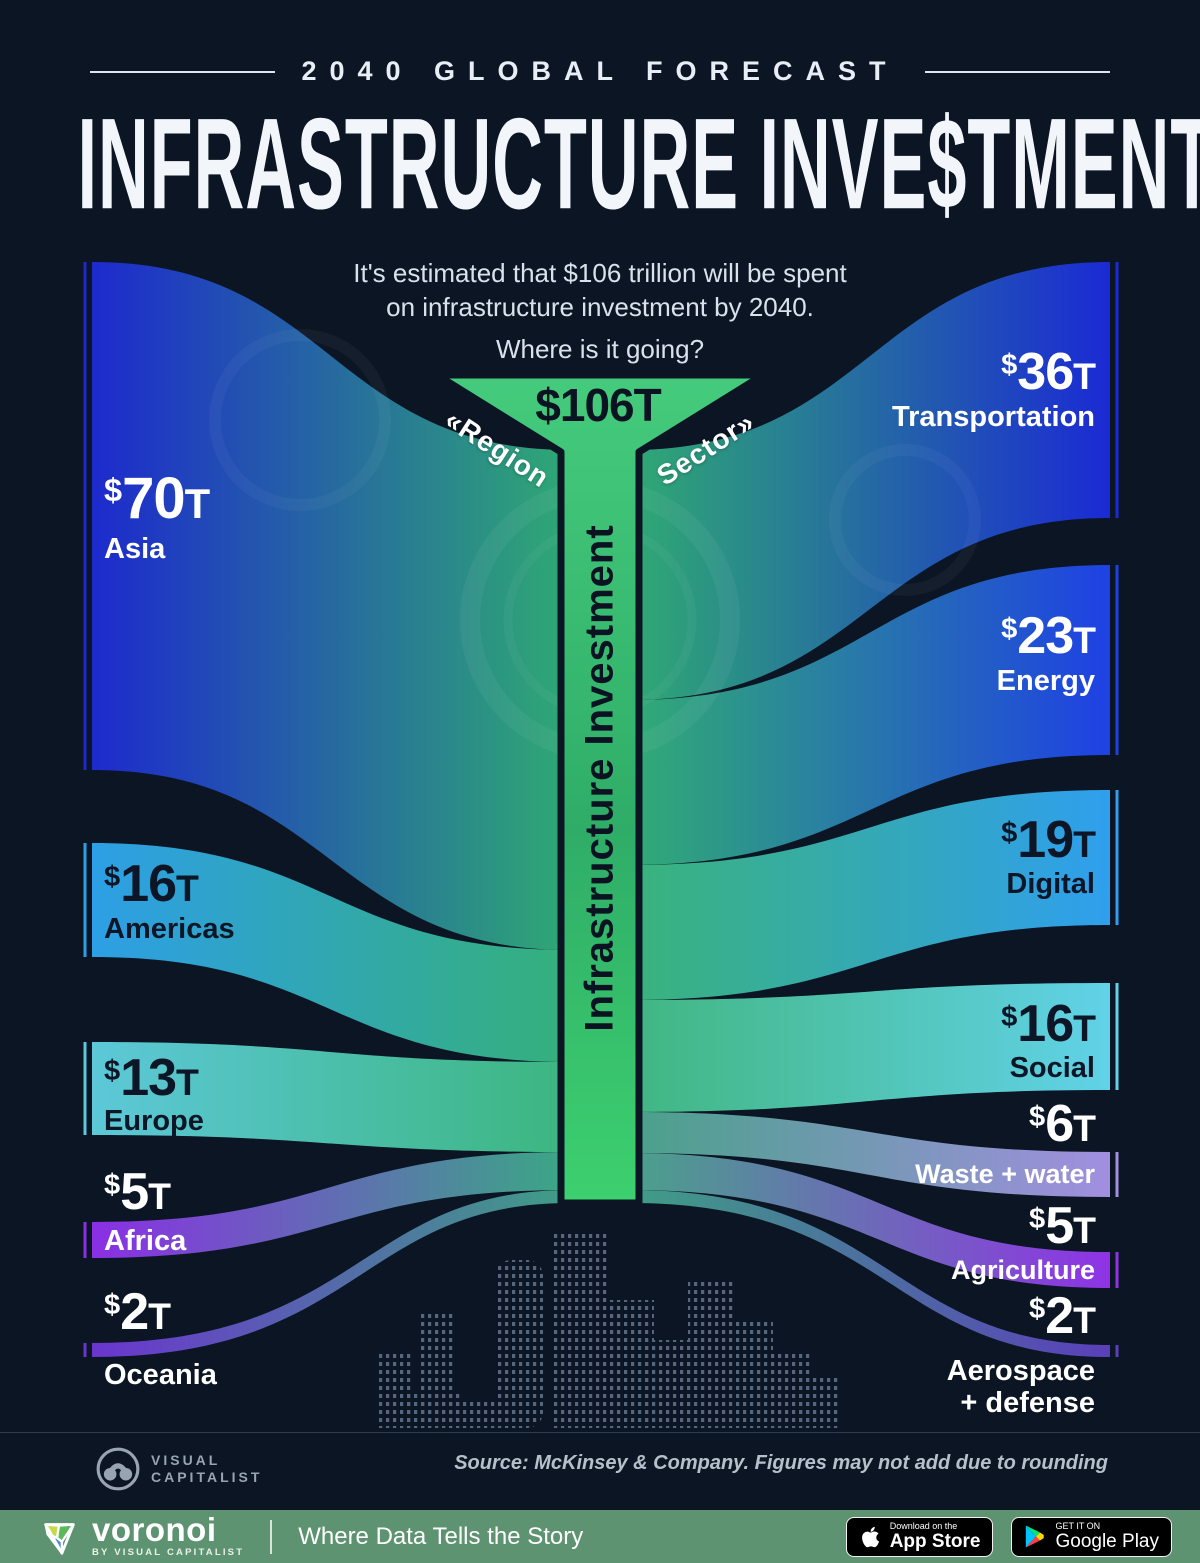  I want to click on region-americas-value: $16T, so click(151, 884).